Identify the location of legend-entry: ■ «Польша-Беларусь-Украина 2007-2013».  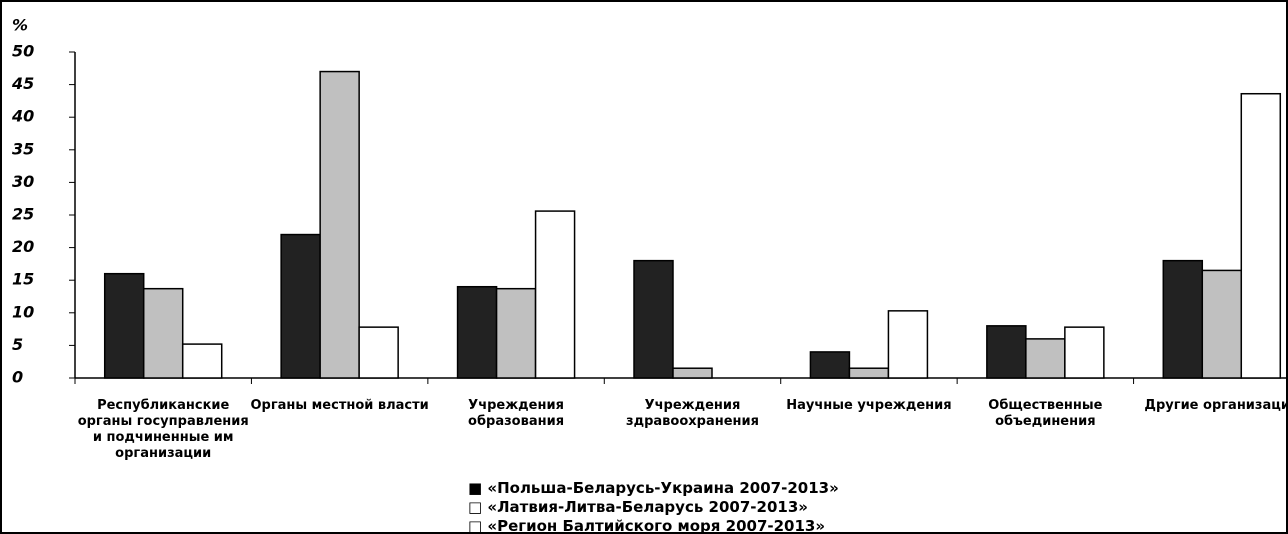
(653, 488).